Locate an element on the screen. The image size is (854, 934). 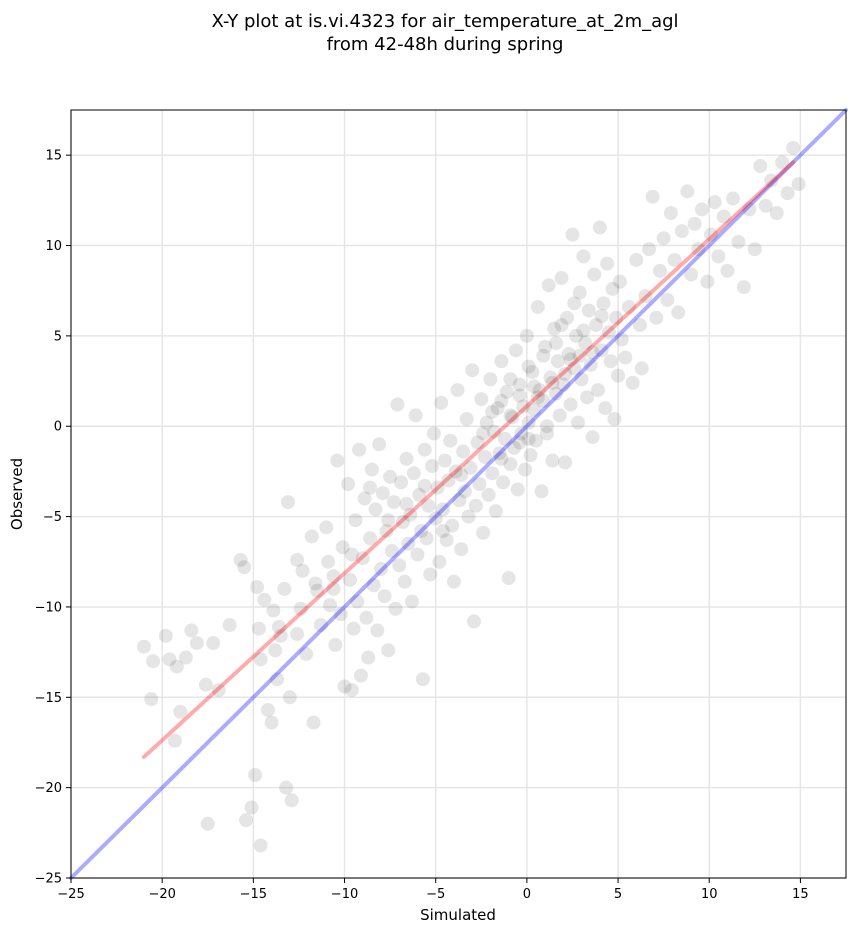
x-tick-label: −25 is located at coordinates (70, 894).